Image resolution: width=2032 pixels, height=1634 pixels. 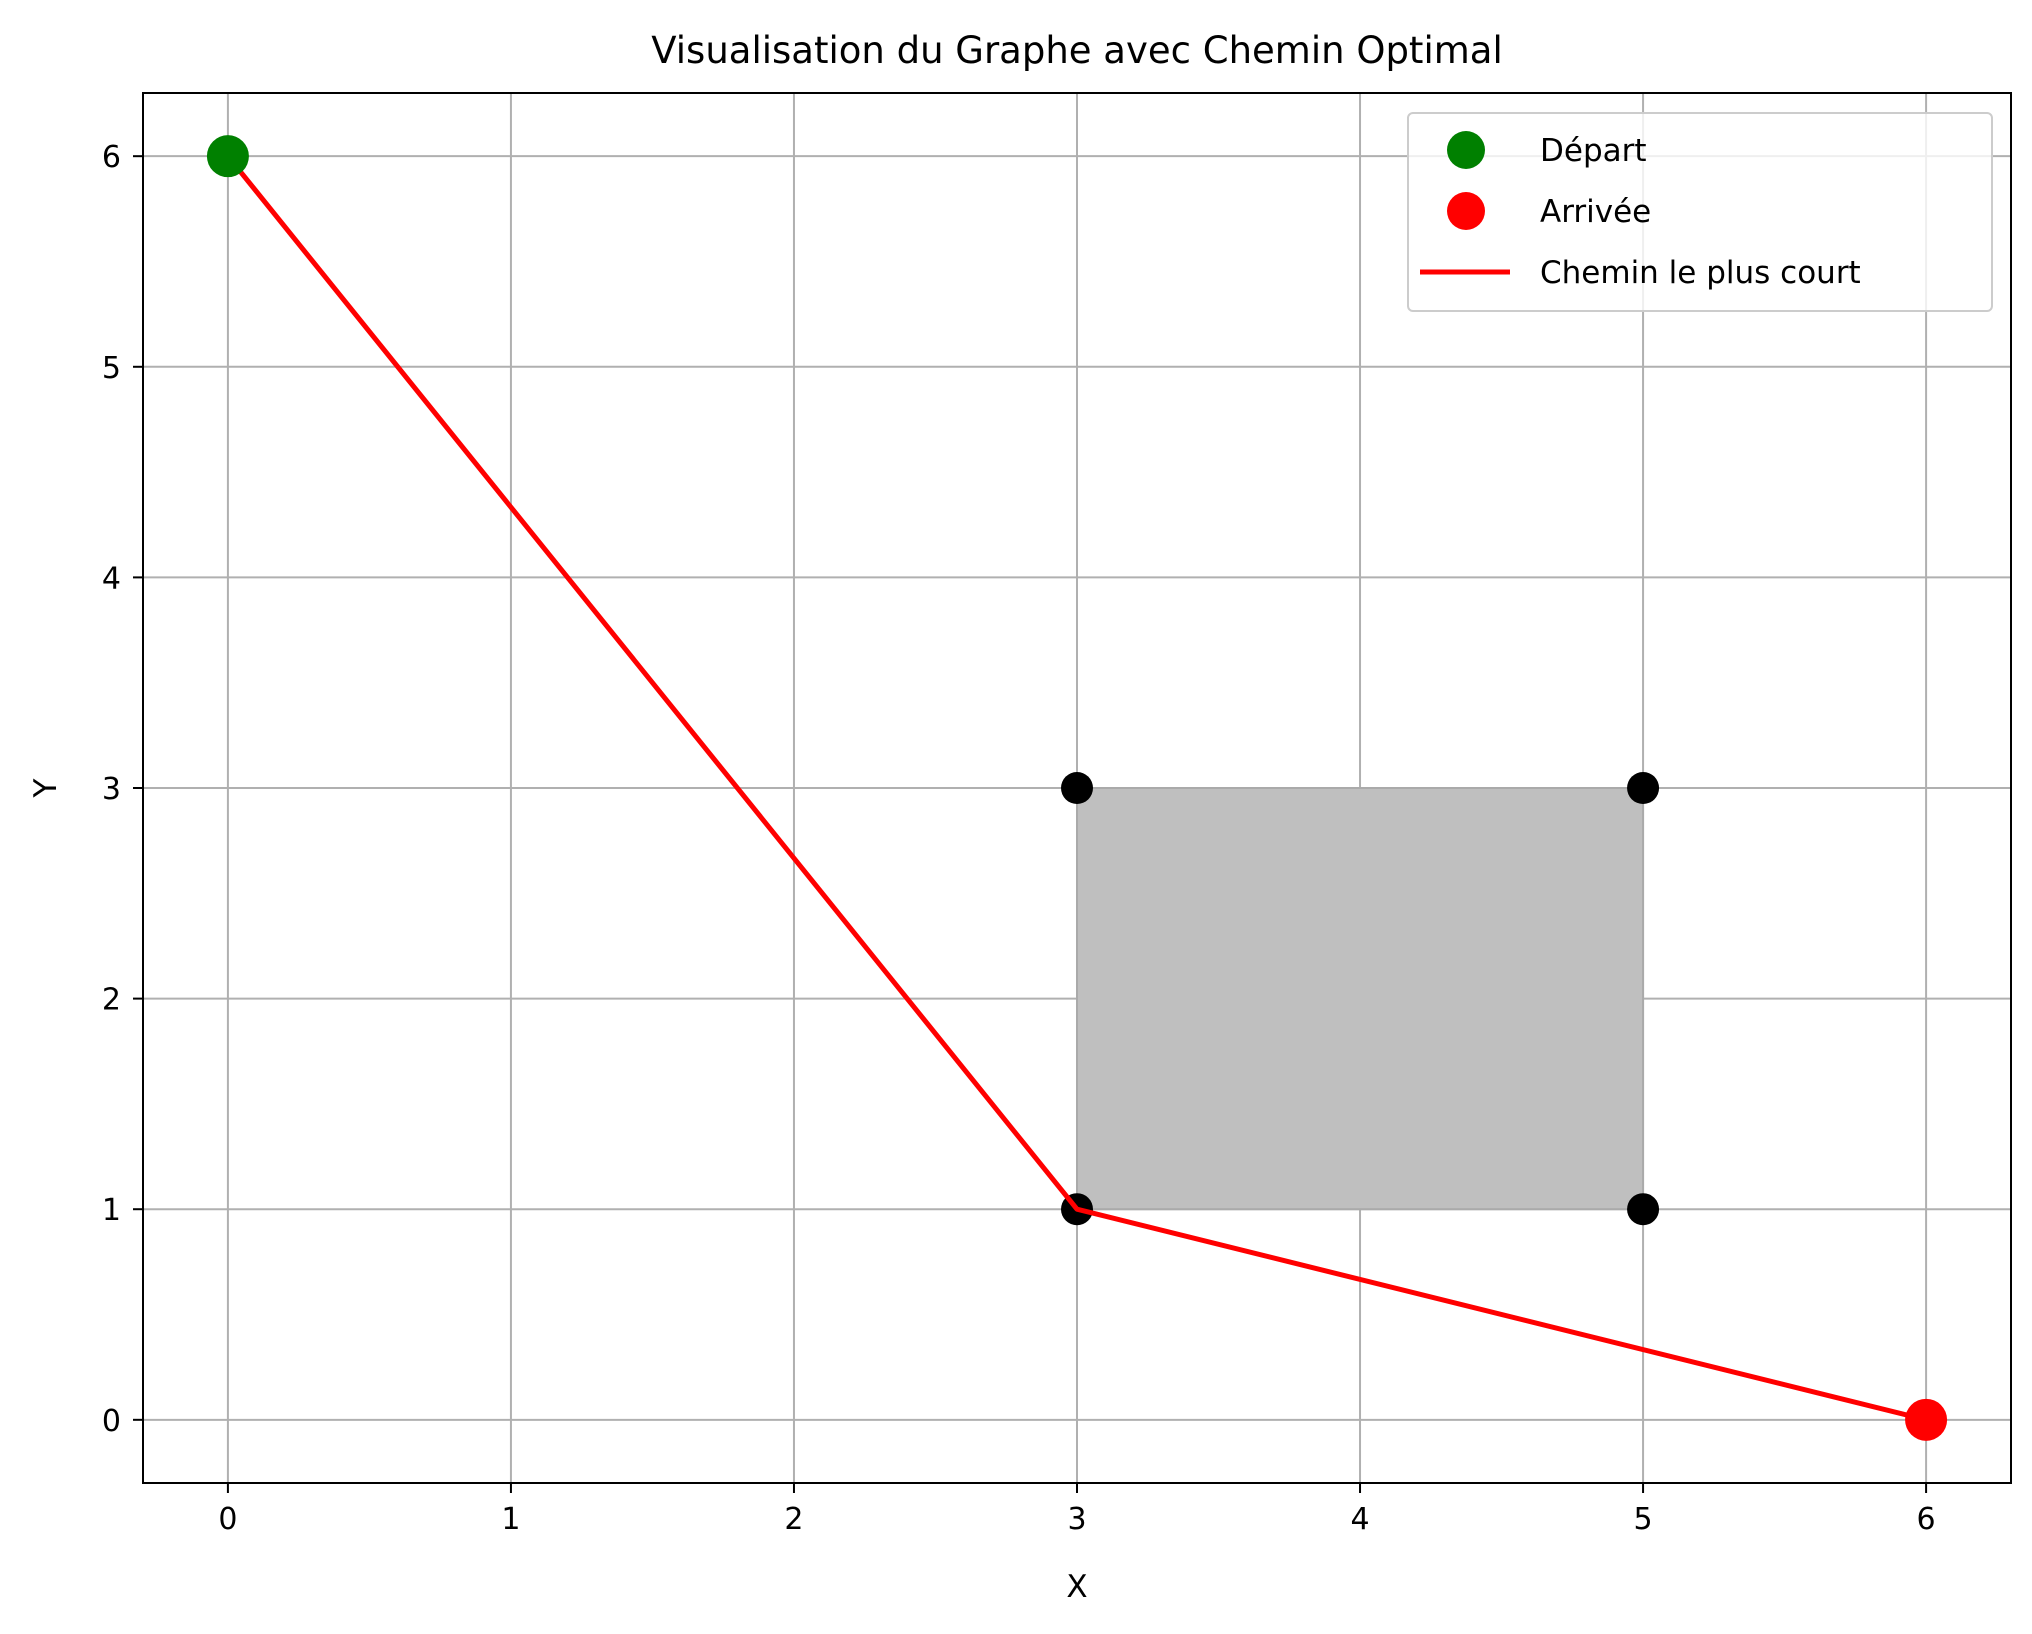 I want to click on obstacle-layer, so click(x=1360, y=999).